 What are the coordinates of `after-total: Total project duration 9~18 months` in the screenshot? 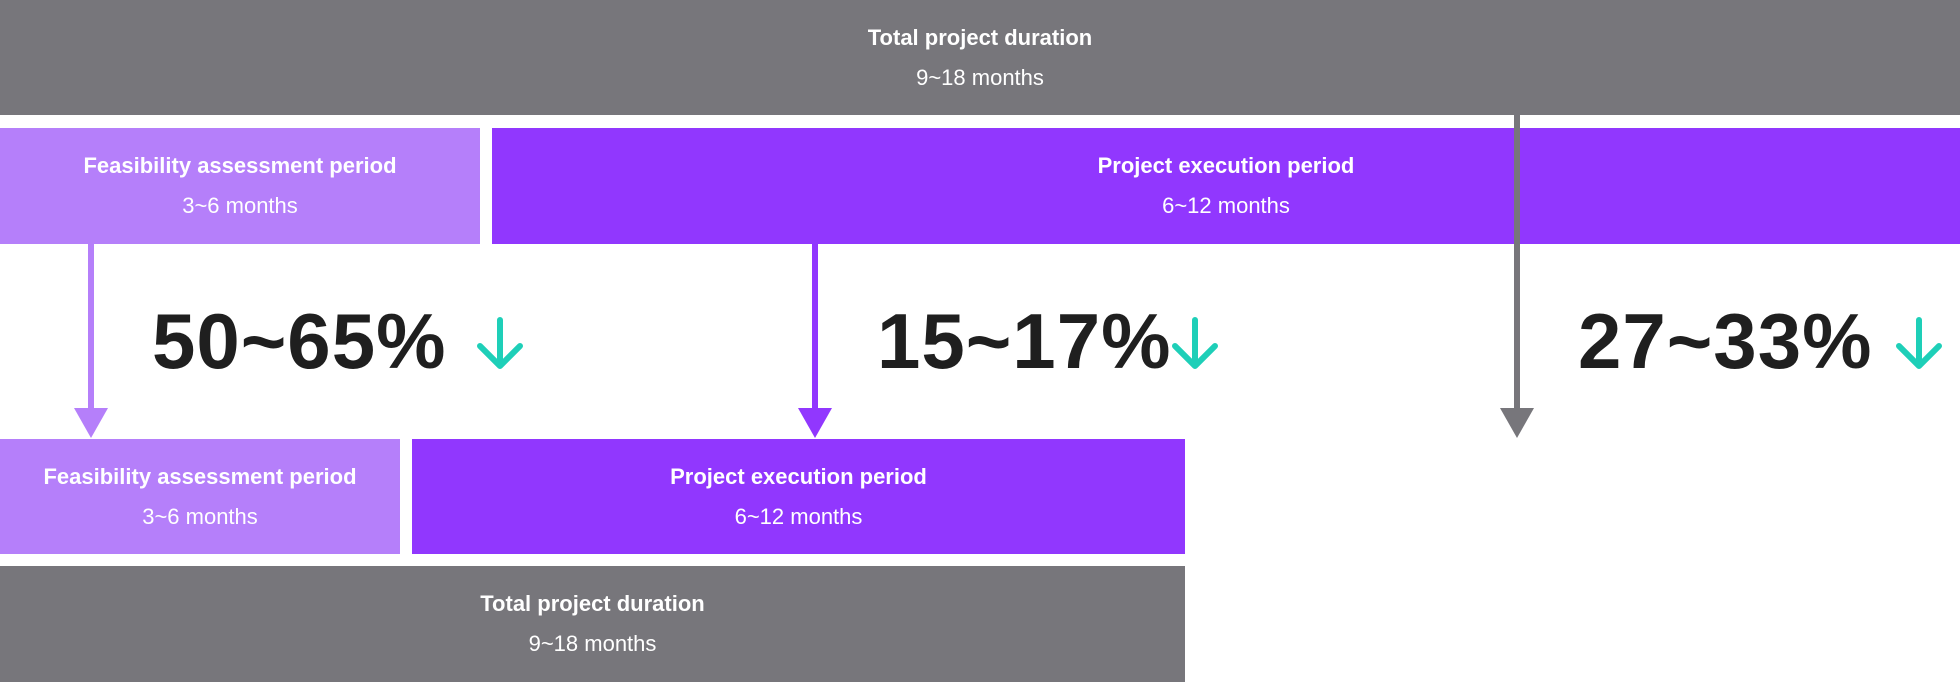 It's located at (592, 624).